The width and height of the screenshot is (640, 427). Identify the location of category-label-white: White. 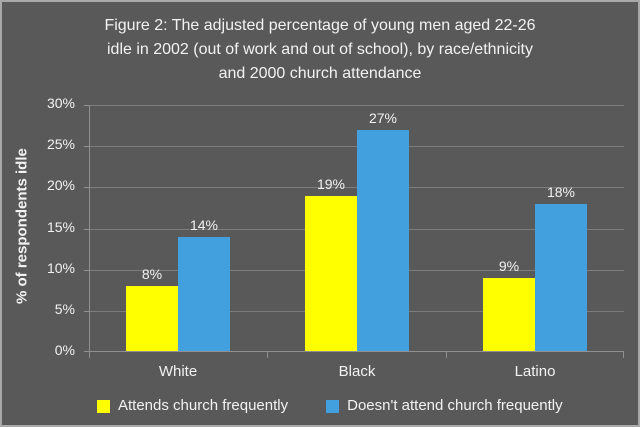
(178, 371).